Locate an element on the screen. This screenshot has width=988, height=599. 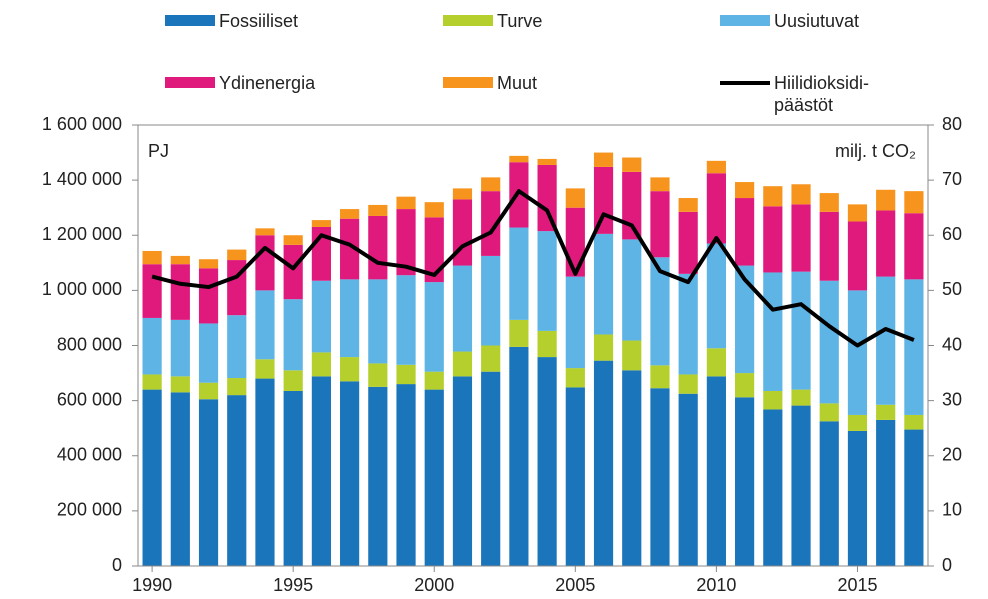
x-tick-label: 2000 is located at coordinates (434, 585).